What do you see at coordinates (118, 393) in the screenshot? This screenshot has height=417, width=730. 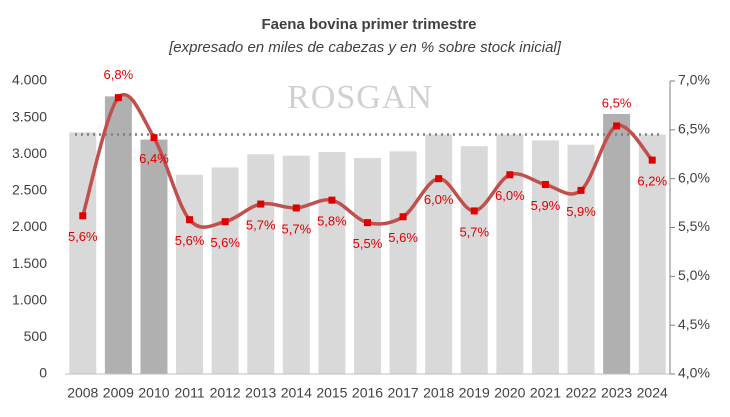 I see `x-tick-label: 2009` at bounding box center [118, 393].